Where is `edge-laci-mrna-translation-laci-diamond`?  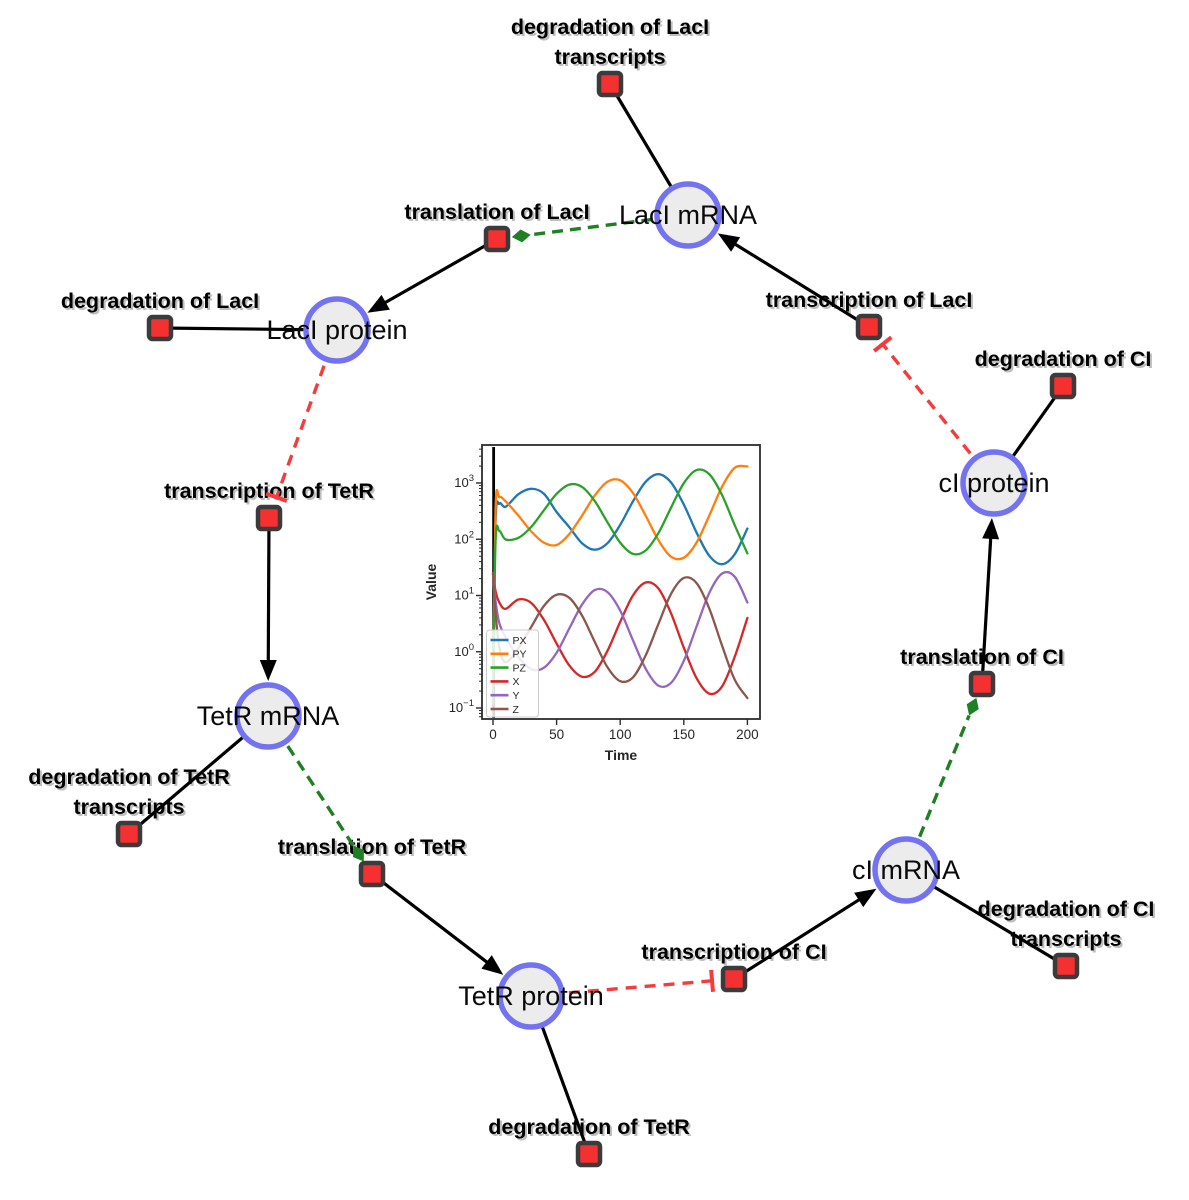 edge-laci-mrna-translation-laci-diamond is located at coordinates (521, 236).